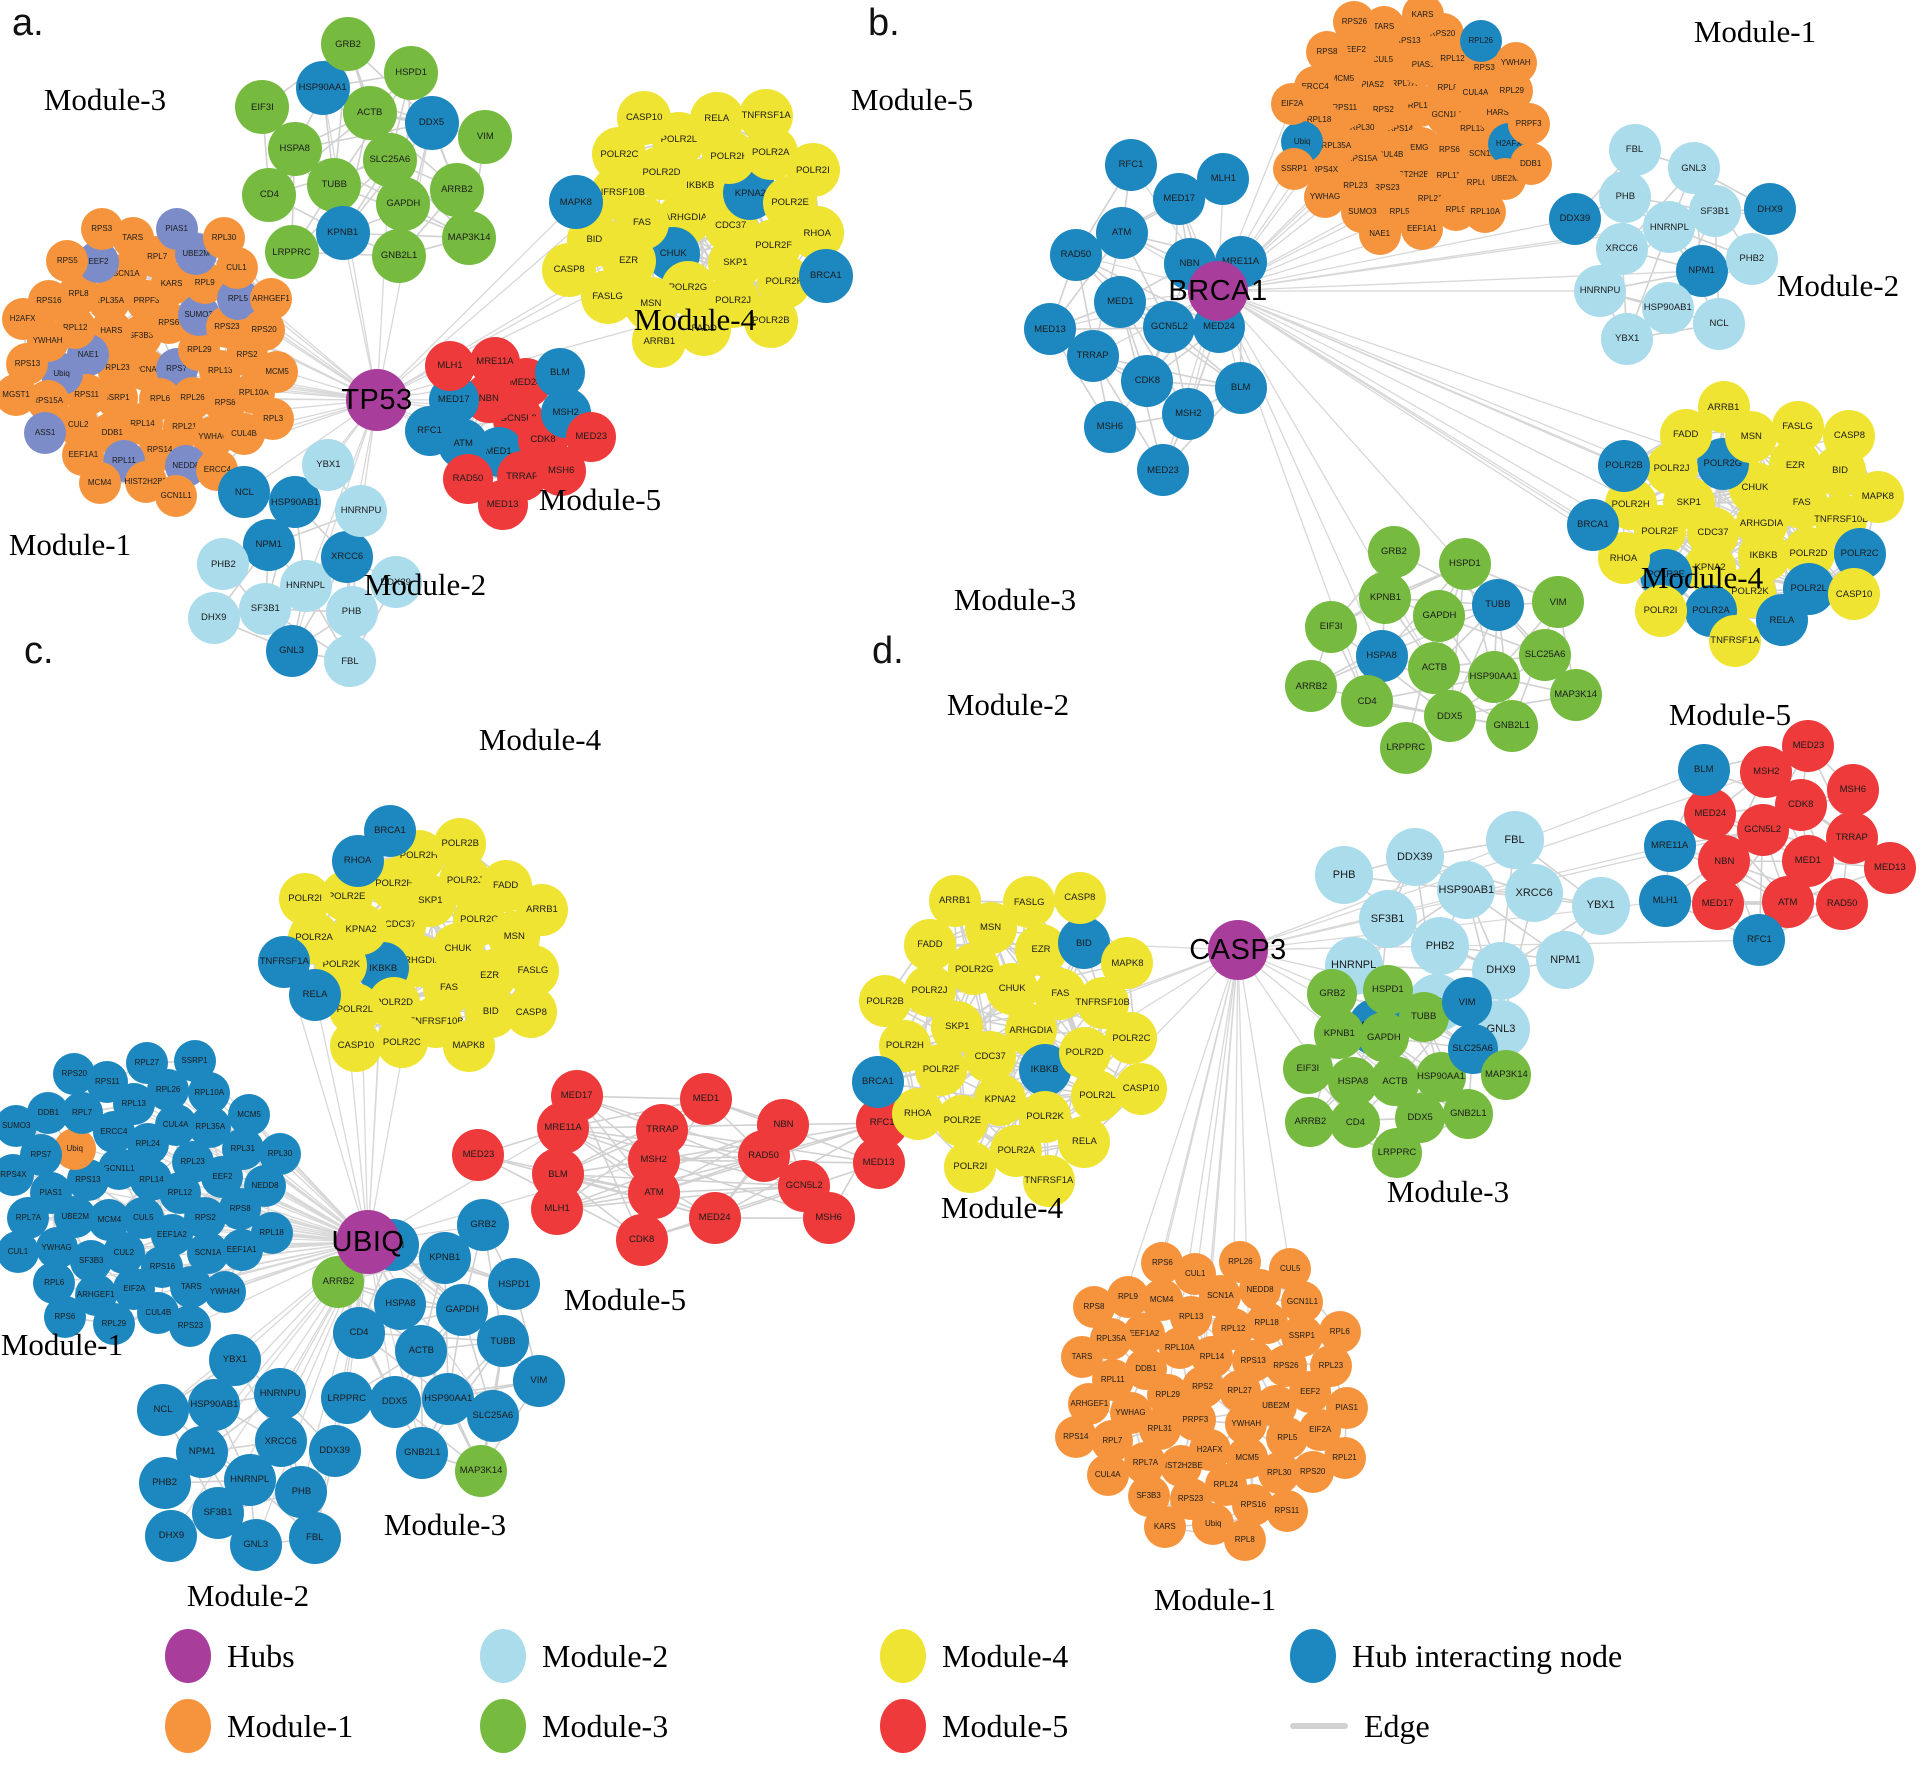  Describe the element at coordinates (45, 432) in the screenshot. I see `node-ASS1: ASS1` at that location.